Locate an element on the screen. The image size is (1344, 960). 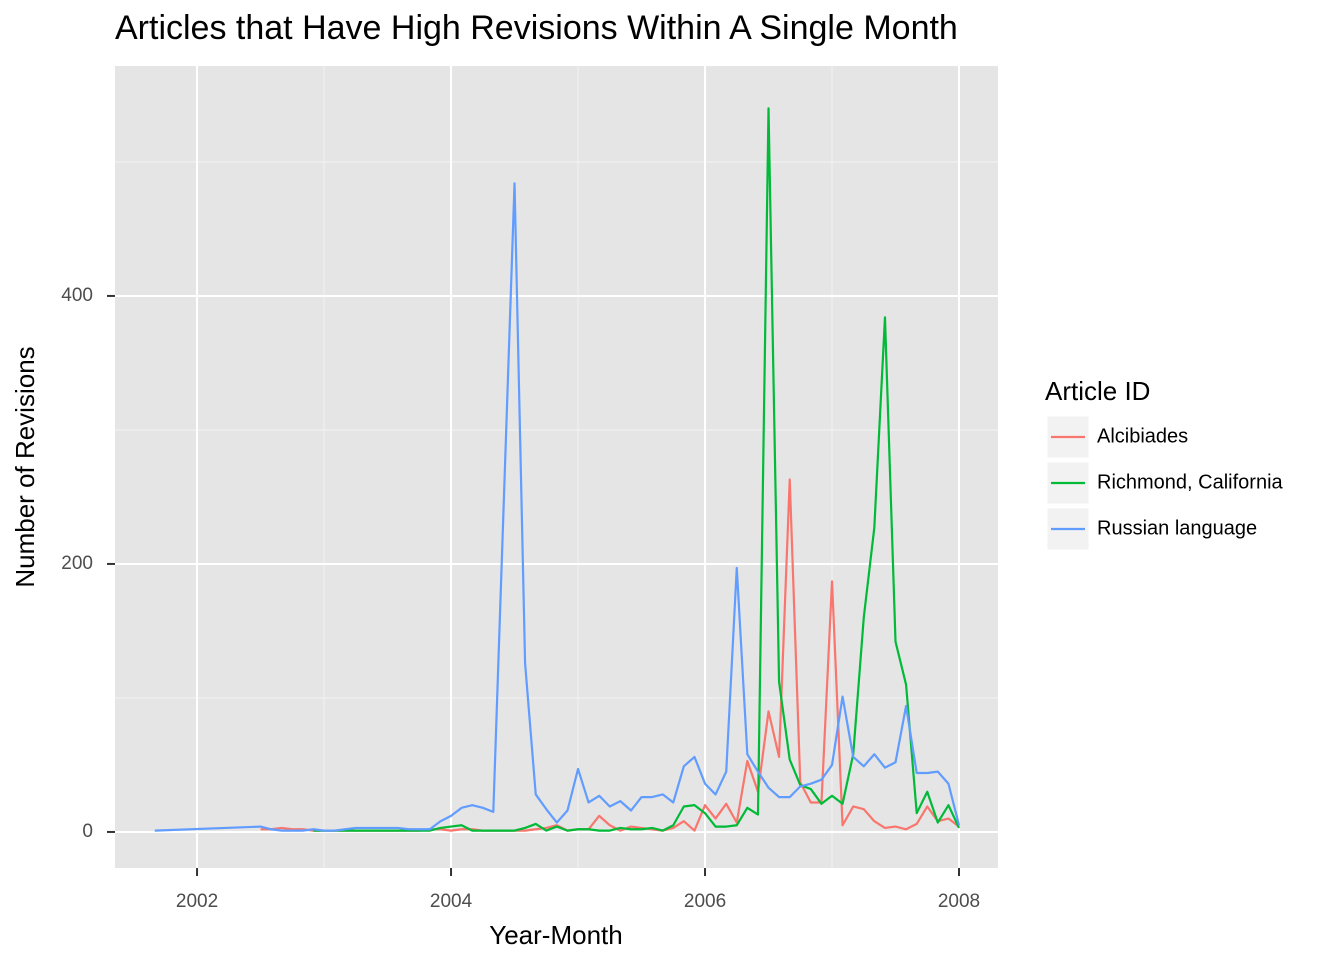
legend-label: Richmond, California is located at coordinates (1190, 482).